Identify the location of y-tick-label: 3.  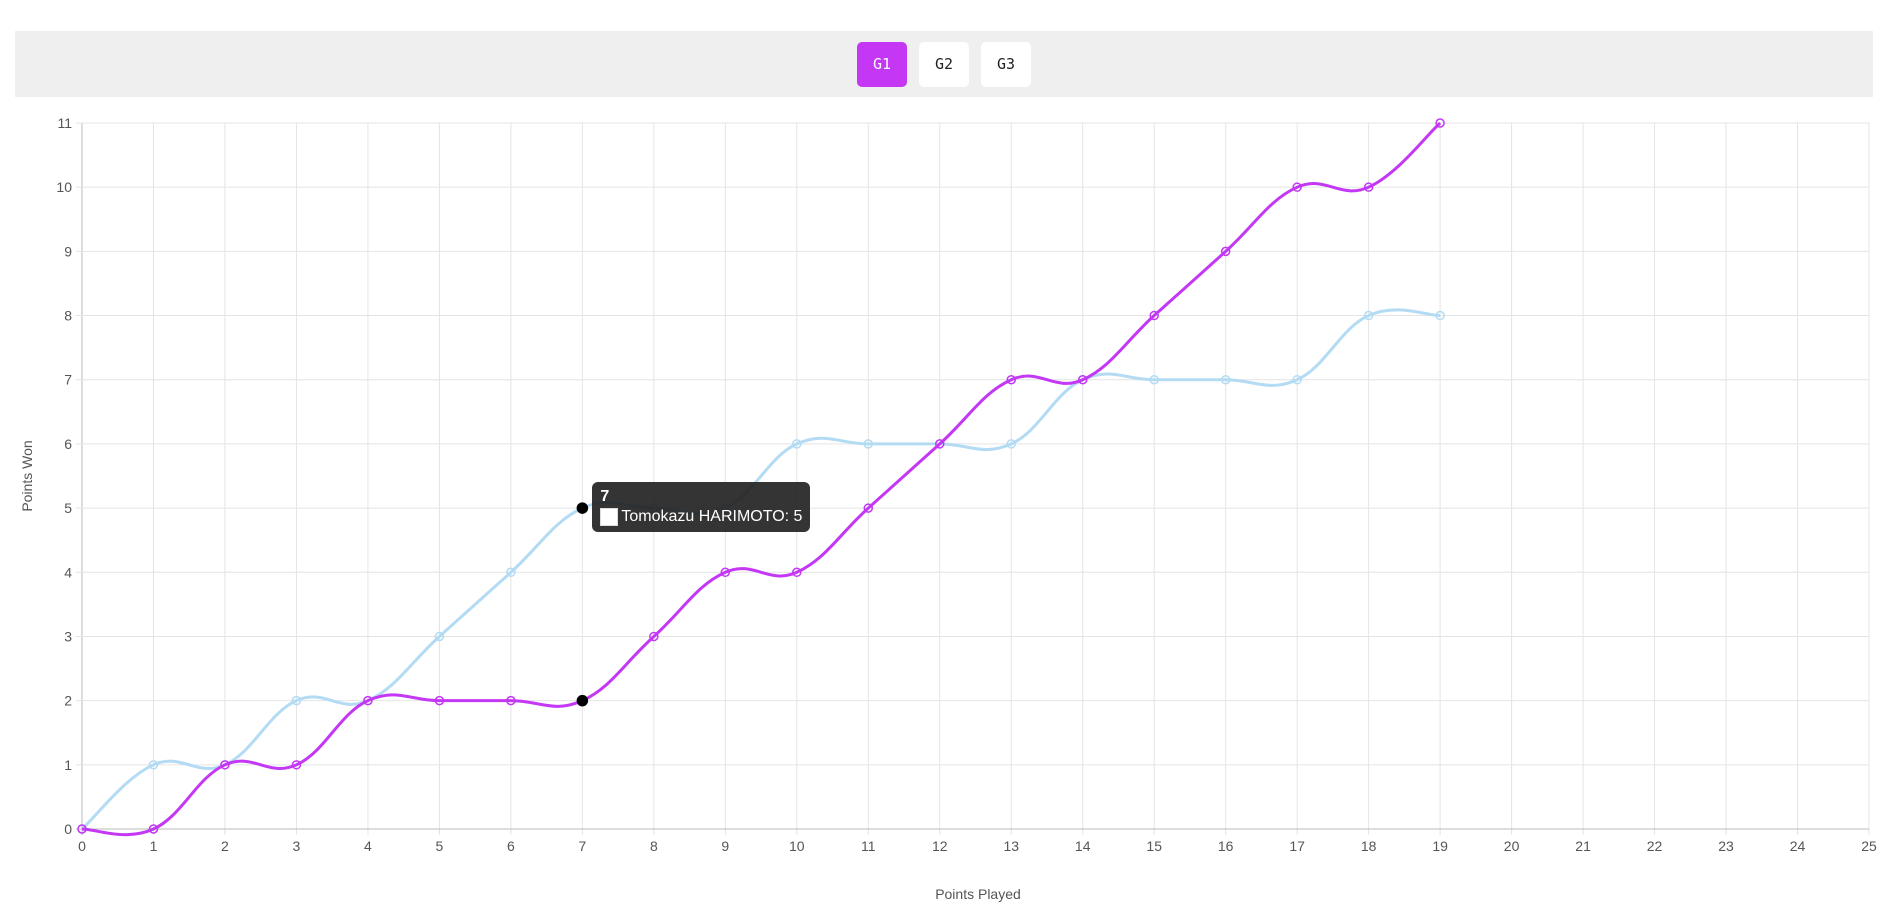
(68, 636).